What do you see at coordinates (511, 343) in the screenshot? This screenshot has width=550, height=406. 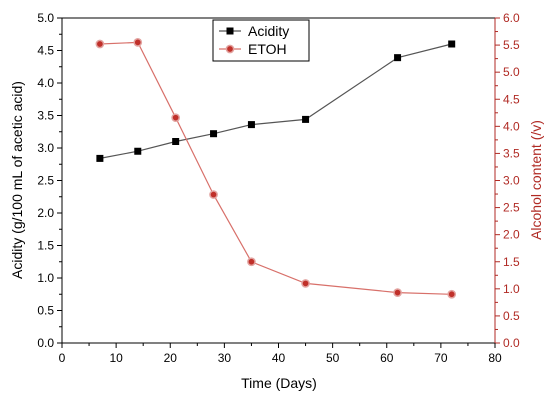 I see `right-y-tick-label: 0.0` at bounding box center [511, 343].